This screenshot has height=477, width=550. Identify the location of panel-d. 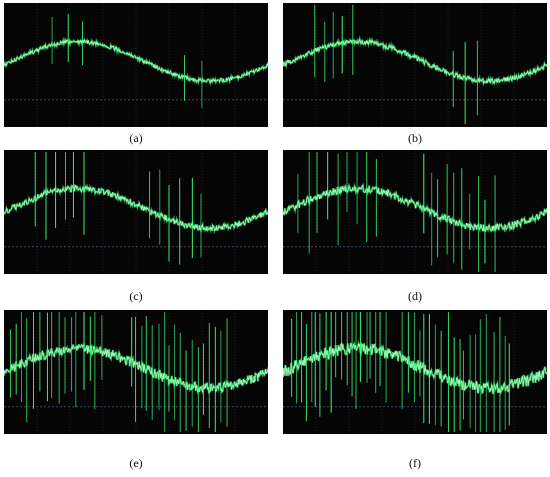
(415, 212).